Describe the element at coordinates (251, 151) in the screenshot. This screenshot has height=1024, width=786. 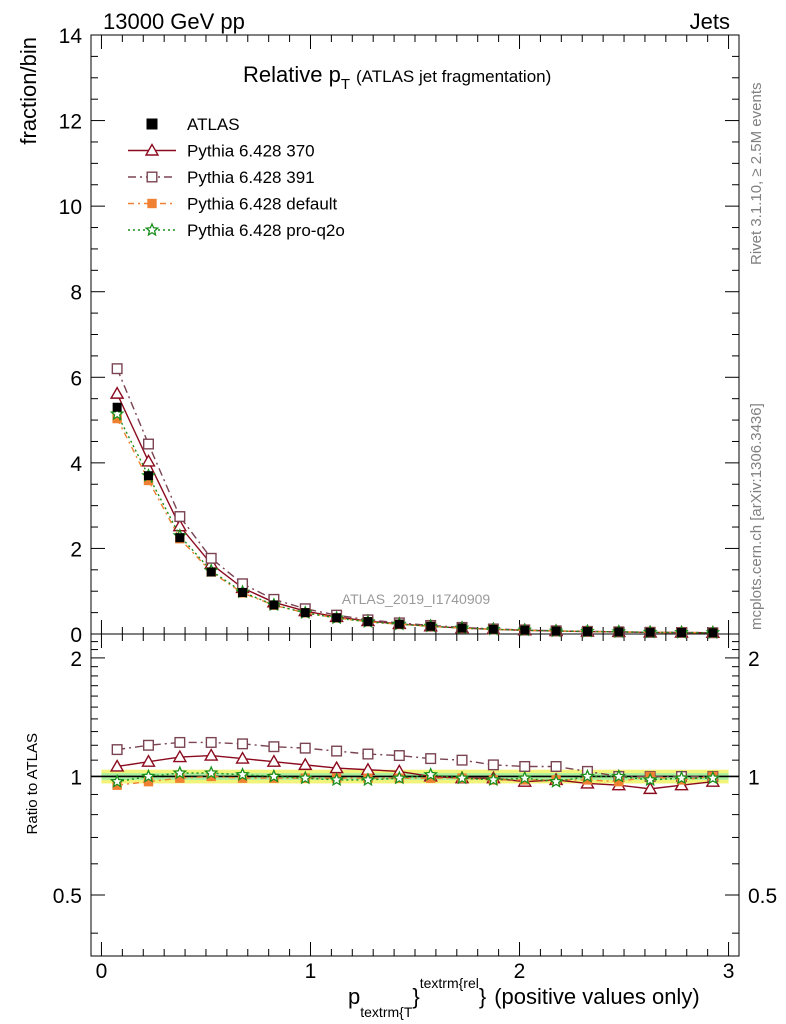
I see `legend-label: Pythia 6.428 370` at that location.